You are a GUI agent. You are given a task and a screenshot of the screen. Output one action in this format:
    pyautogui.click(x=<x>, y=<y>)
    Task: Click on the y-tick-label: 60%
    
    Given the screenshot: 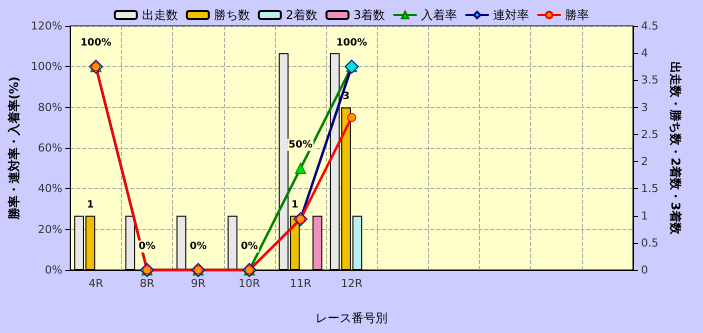 What is the action you would take?
    pyautogui.click(x=50, y=148)
    